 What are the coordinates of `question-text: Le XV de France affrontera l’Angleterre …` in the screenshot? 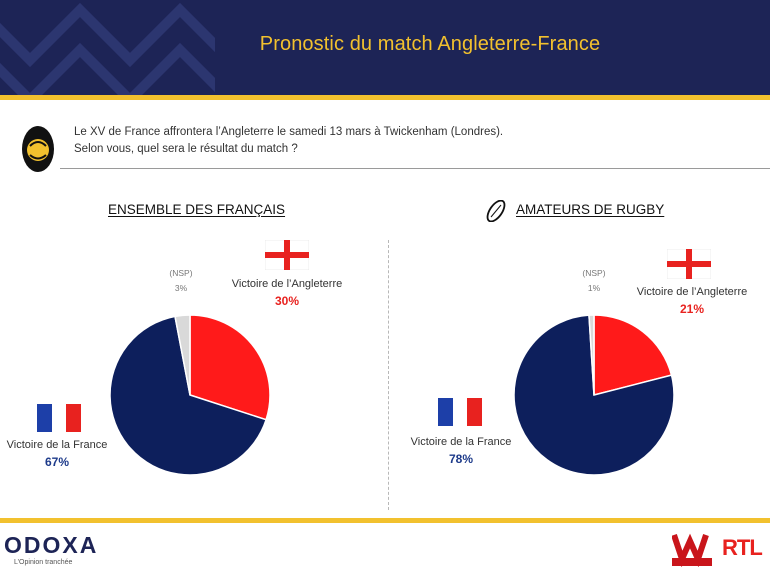 It's located at (288, 141).